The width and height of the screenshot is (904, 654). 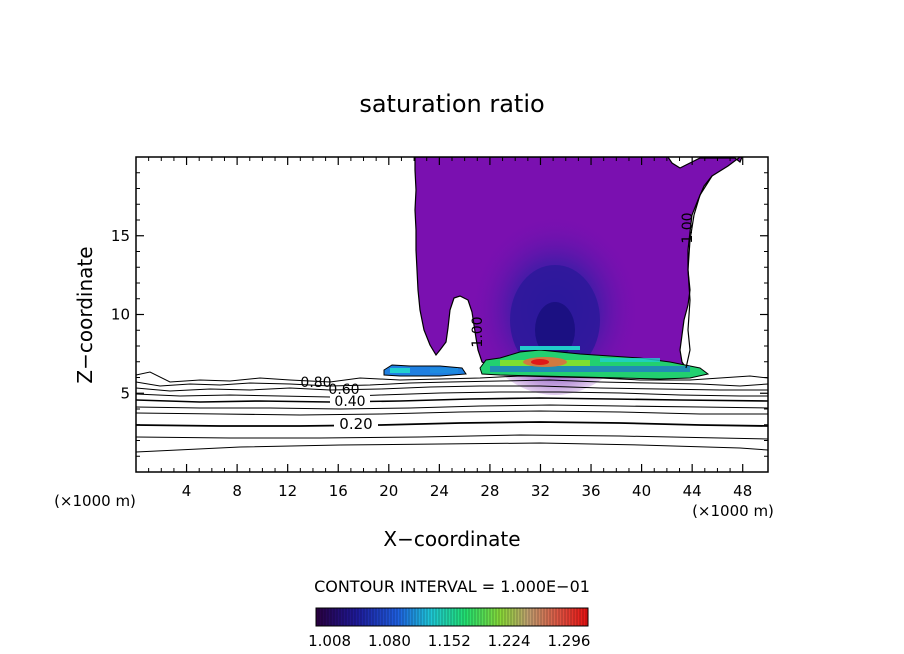 What do you see at coordinates (287, 491) in the screenshot?
I see `x-tick-label: 12` at bounding box center [287, 491].